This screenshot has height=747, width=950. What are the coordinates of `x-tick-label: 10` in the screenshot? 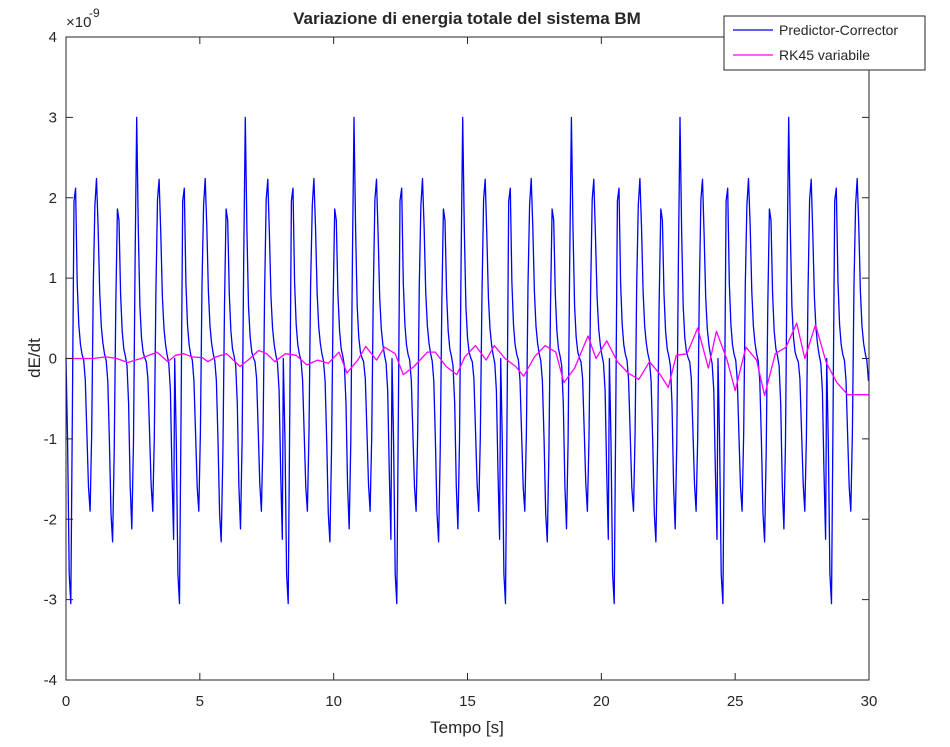 It's located at (333, 701).